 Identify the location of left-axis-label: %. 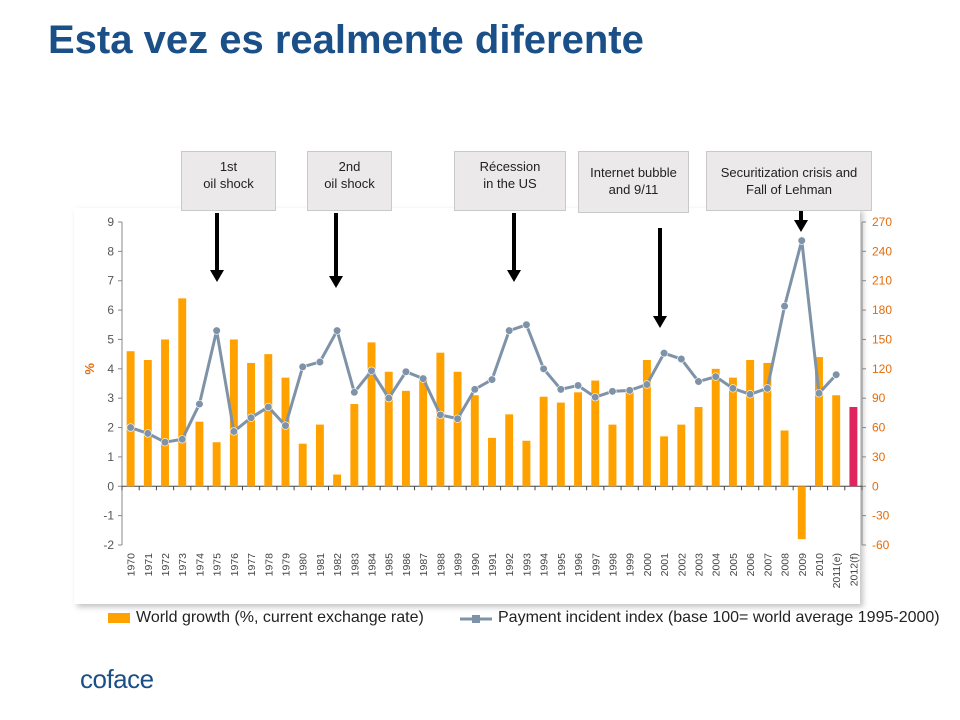
(89, 369).